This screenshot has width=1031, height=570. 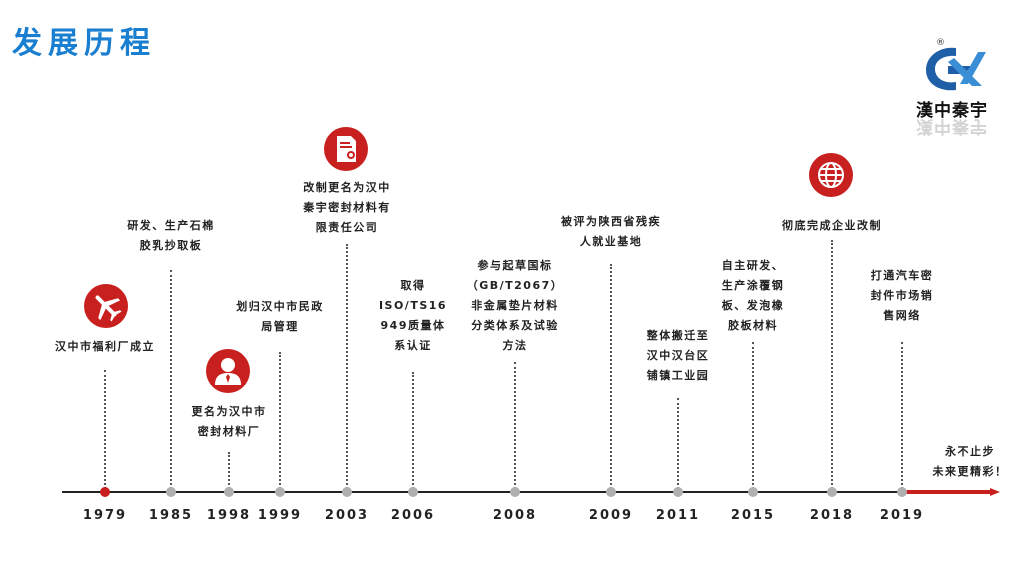 I want to click on milestone-label-1999: 划归汉中市民政 局管理, so click(x=280, y=316).